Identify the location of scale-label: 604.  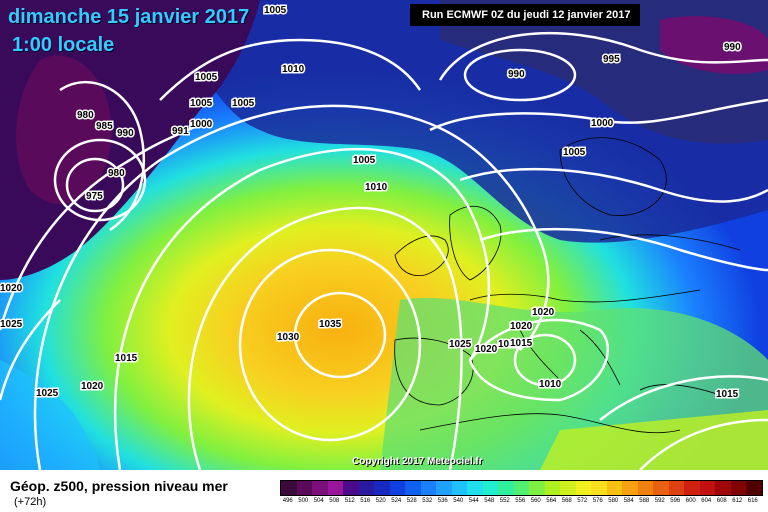
(706, 501).